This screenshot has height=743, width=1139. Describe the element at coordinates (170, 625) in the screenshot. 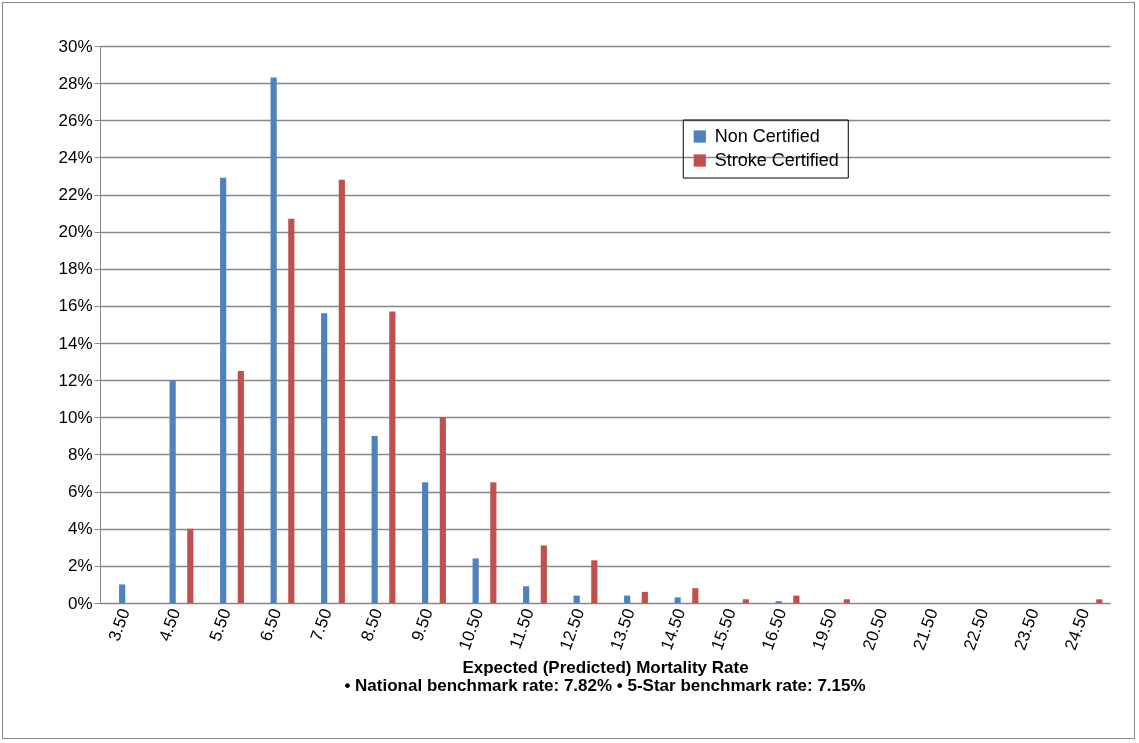

I see `x-tick-label: 4.50` at that location.